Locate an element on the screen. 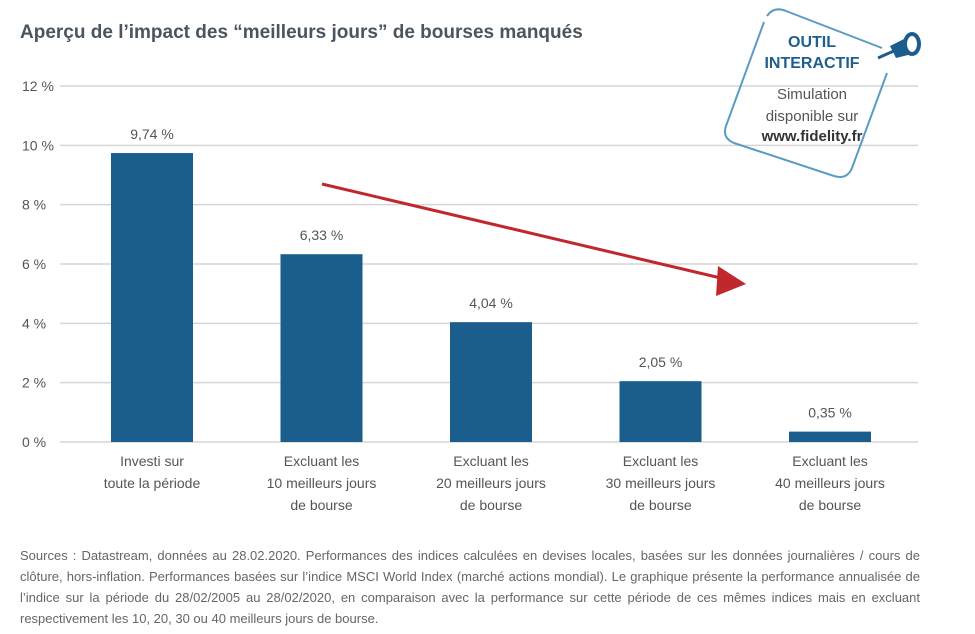 The image size is (975, 634). badge-line4: disponible sur is located at coordinates (812, 116).